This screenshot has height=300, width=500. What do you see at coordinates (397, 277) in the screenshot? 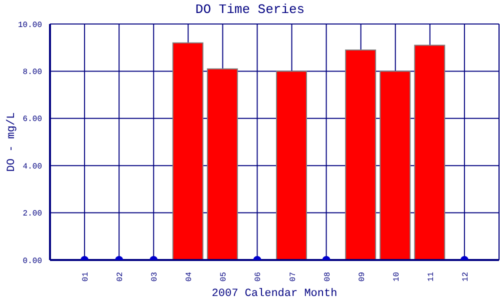
I see `x-tick-label: 10` at bounding box center [397, 277].